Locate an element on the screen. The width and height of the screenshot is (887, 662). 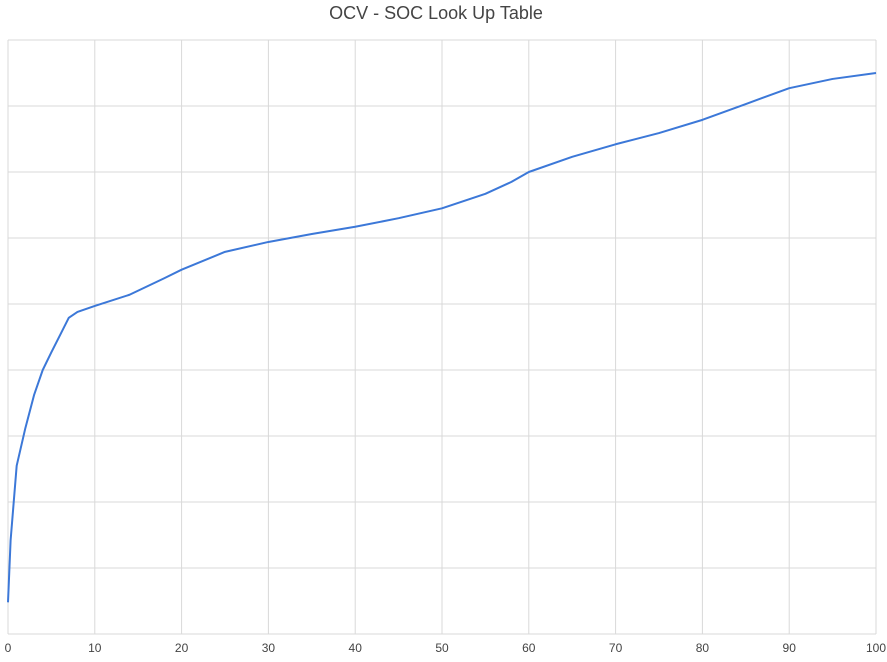
x-tick-label: 40 is located at coordinates (356, 648).